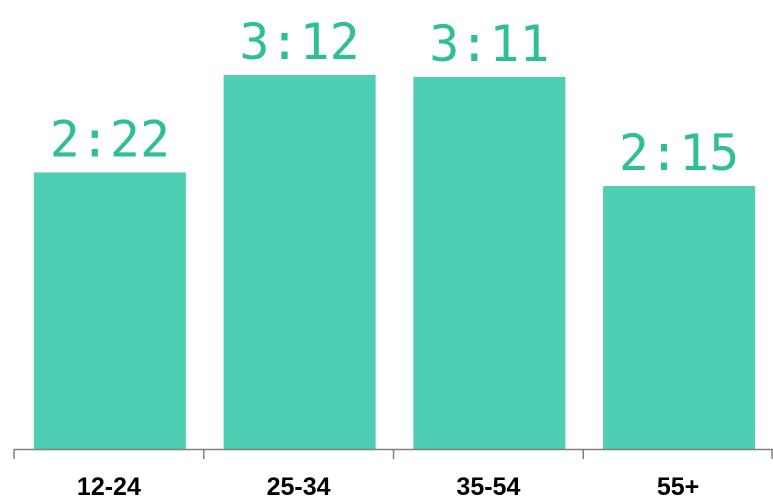  Describe the element at coordinates (393, 453) in the screenshot. I see `x-axis` at that location.